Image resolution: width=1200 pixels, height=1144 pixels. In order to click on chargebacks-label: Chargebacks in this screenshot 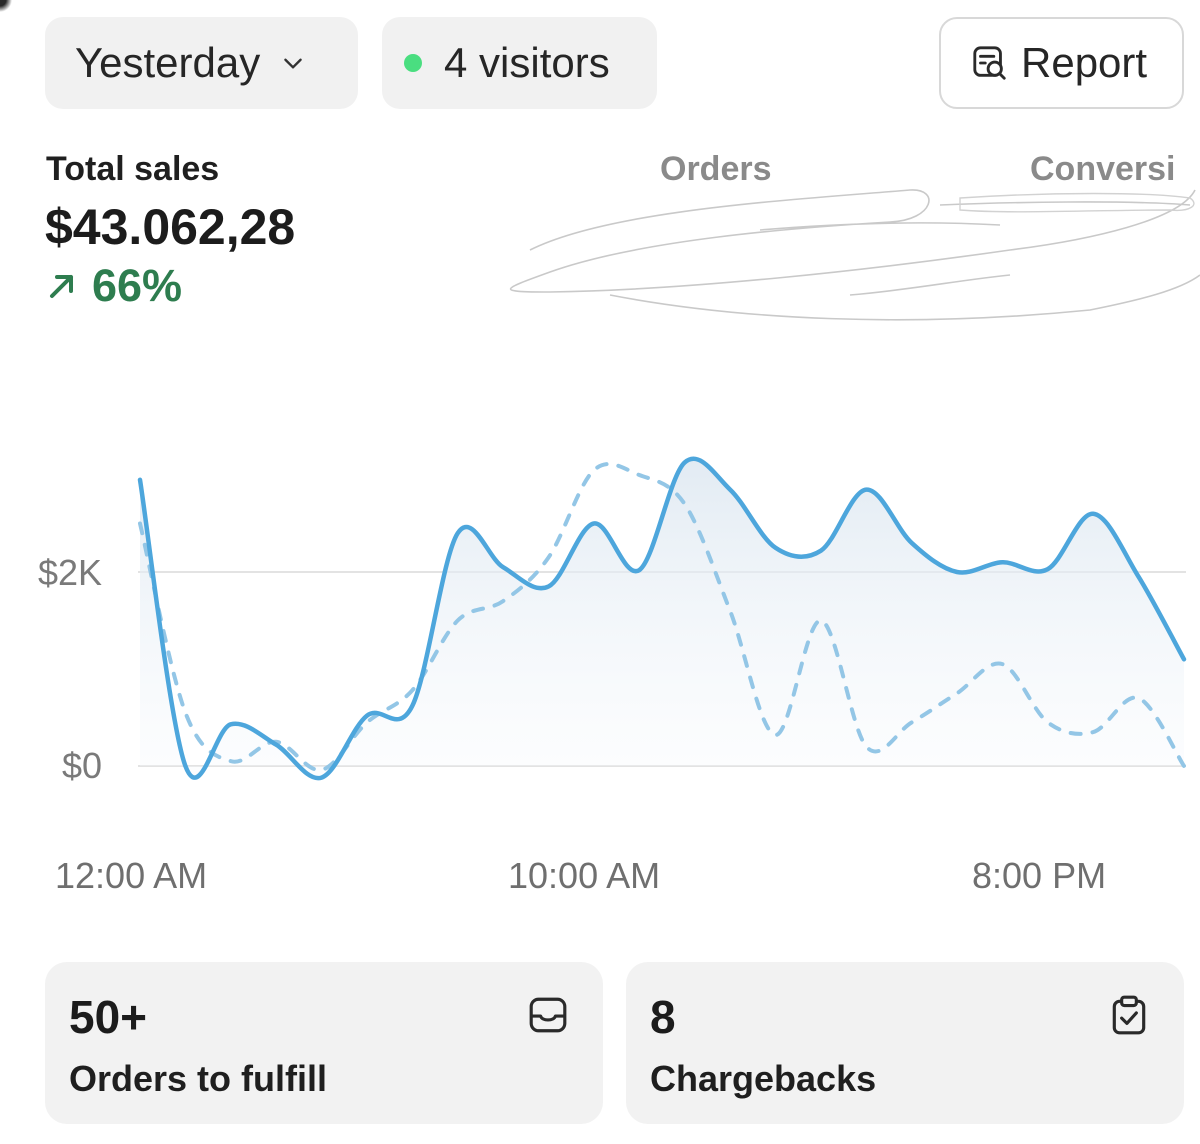, I will do `click(763, 1078)`.